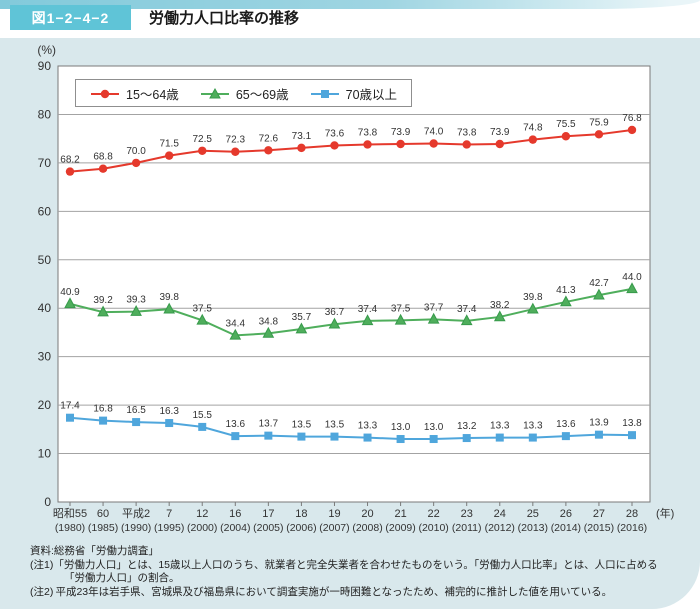 The image size is (700, 609). Describe the element at coordinates (500, 305) in the screenshot. I see `svg-text: 38.2` at that location.